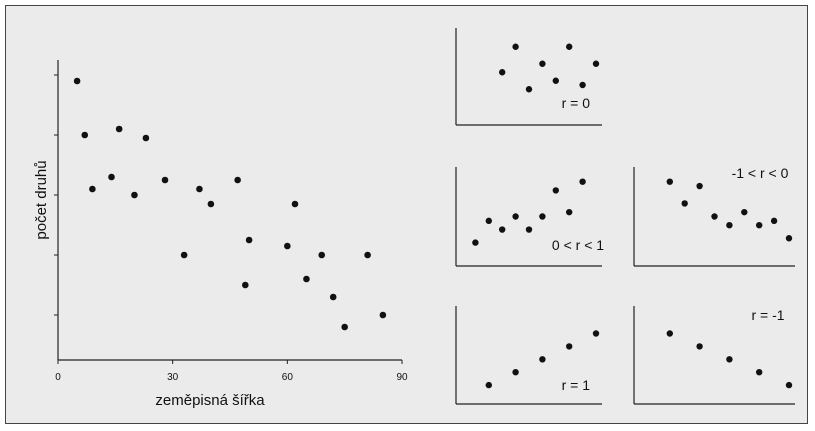 This screenshot has height=431, width=815. I want to click on correlation-panel: r = -1, so click(714, 355).